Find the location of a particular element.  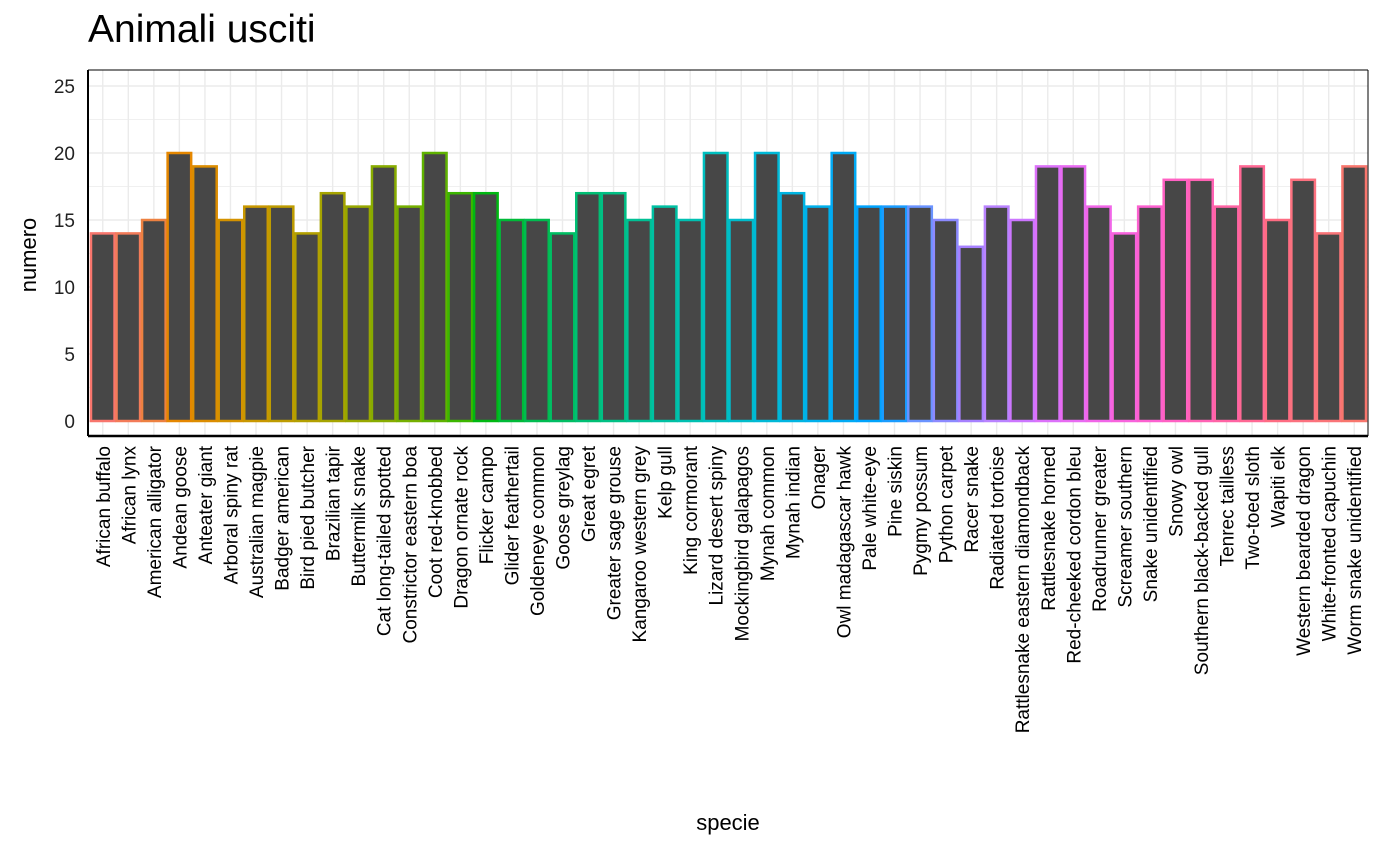

x-tick-label: Bird pied butcher is located at coordinates (308, 517).